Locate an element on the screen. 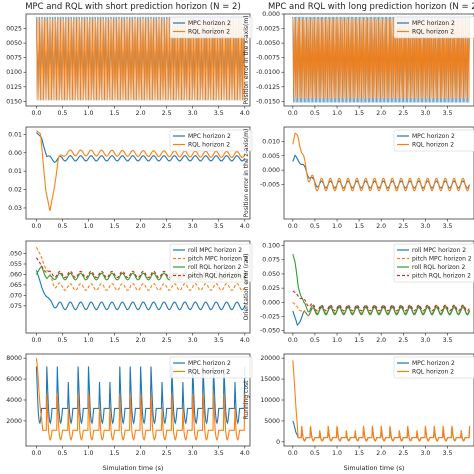 The height and width of the screenshot is (474, 474). y-tick-label: -0.025 is located at coordinates (270, 317).